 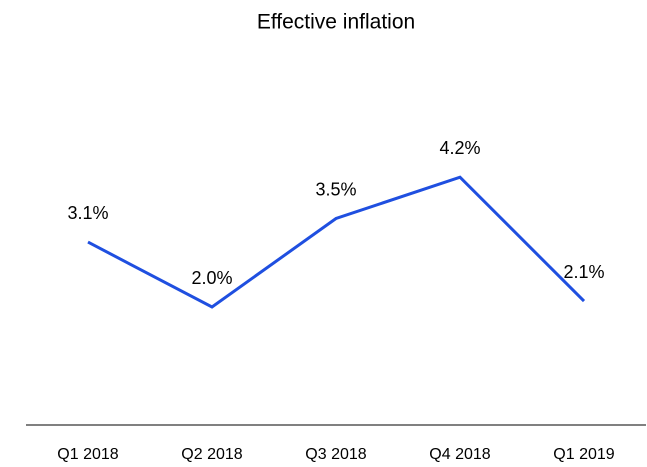 I want to click on x-tick-label: Q2 2018, so click(x=211, y=454).